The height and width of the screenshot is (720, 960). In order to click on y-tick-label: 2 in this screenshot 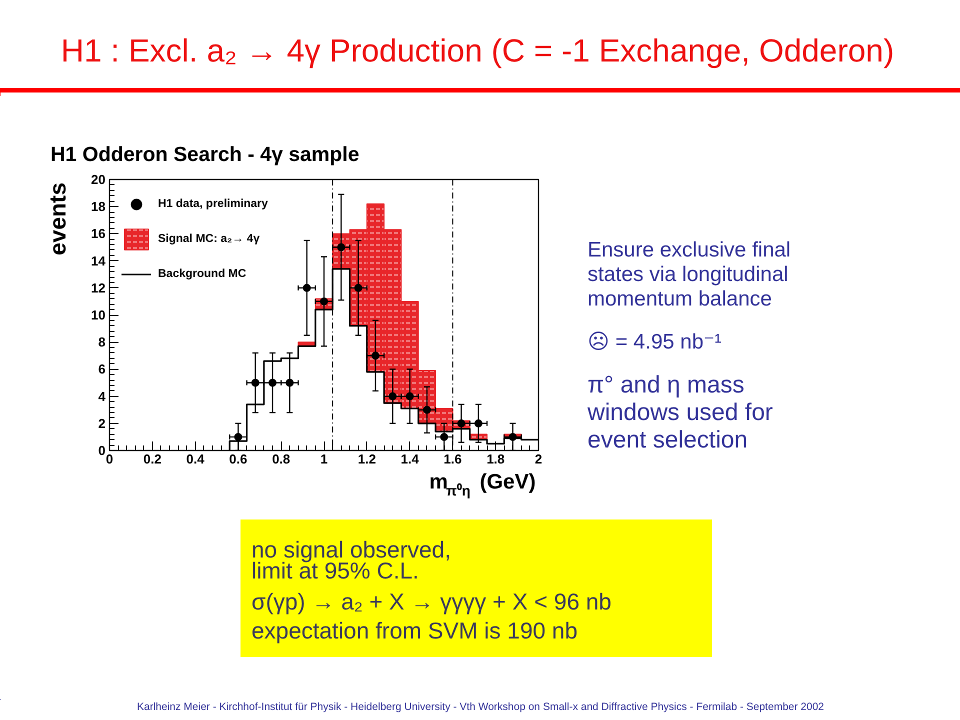, I will do `click(102, 423)`.